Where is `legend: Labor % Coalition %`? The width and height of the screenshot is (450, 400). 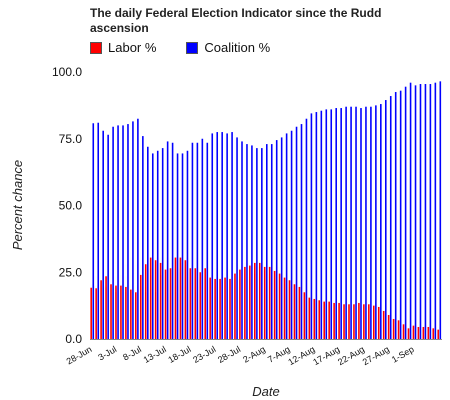
legend: Labor % Coalition % is located at coordinates (195, 47).